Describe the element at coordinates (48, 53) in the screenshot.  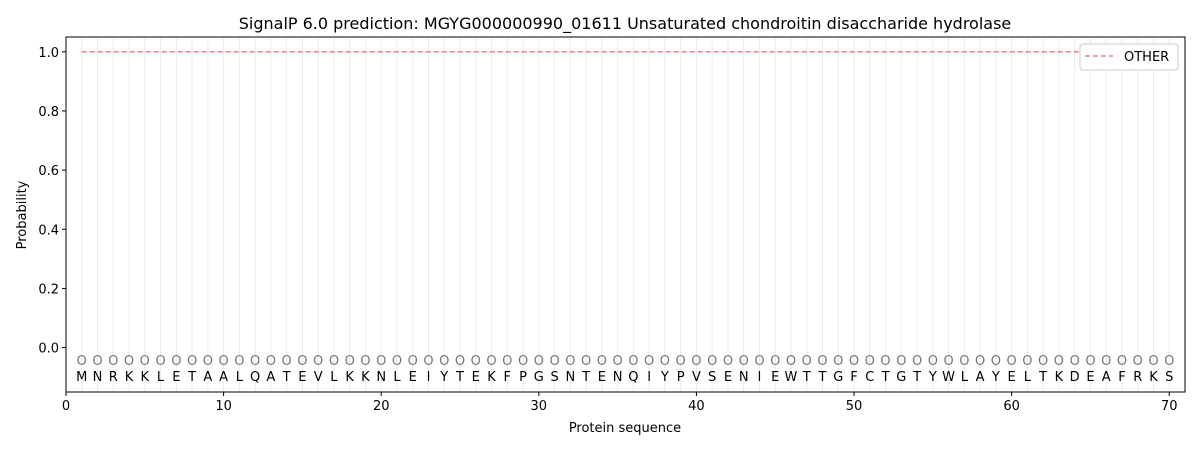
I see `y-tick-label: 1.0` at that location.